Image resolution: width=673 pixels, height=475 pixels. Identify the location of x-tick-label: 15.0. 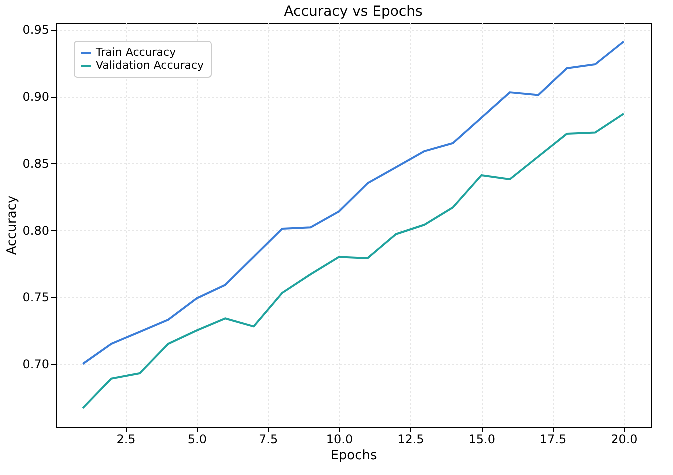
(482, 439).